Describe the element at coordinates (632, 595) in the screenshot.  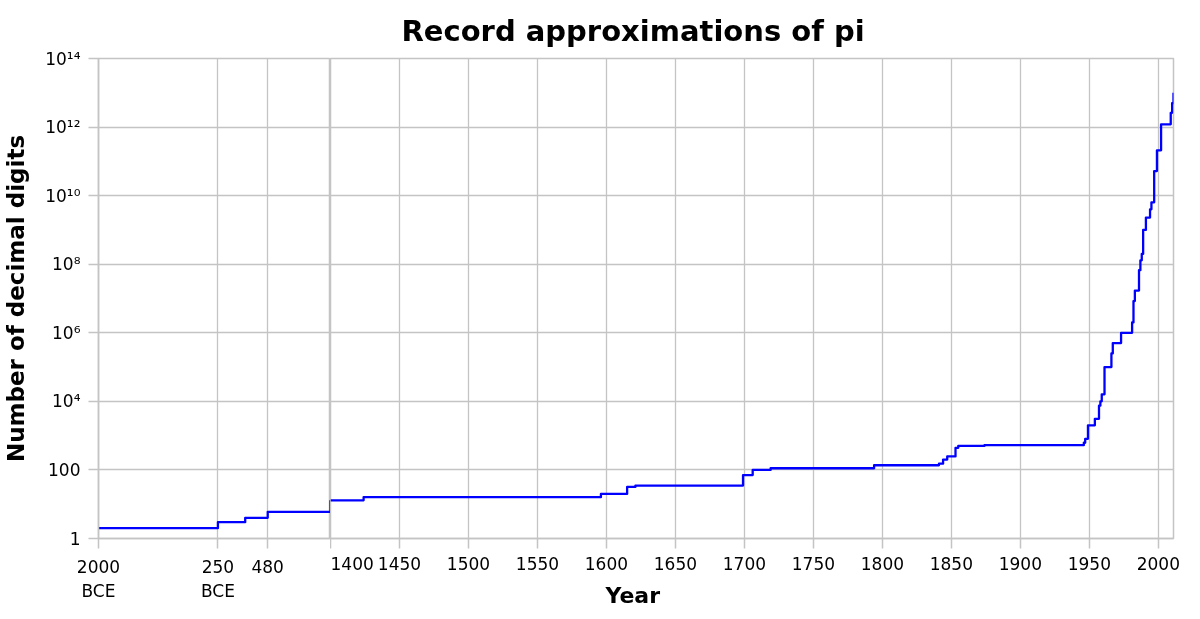
I see `x-axis-title: Year` at that location.